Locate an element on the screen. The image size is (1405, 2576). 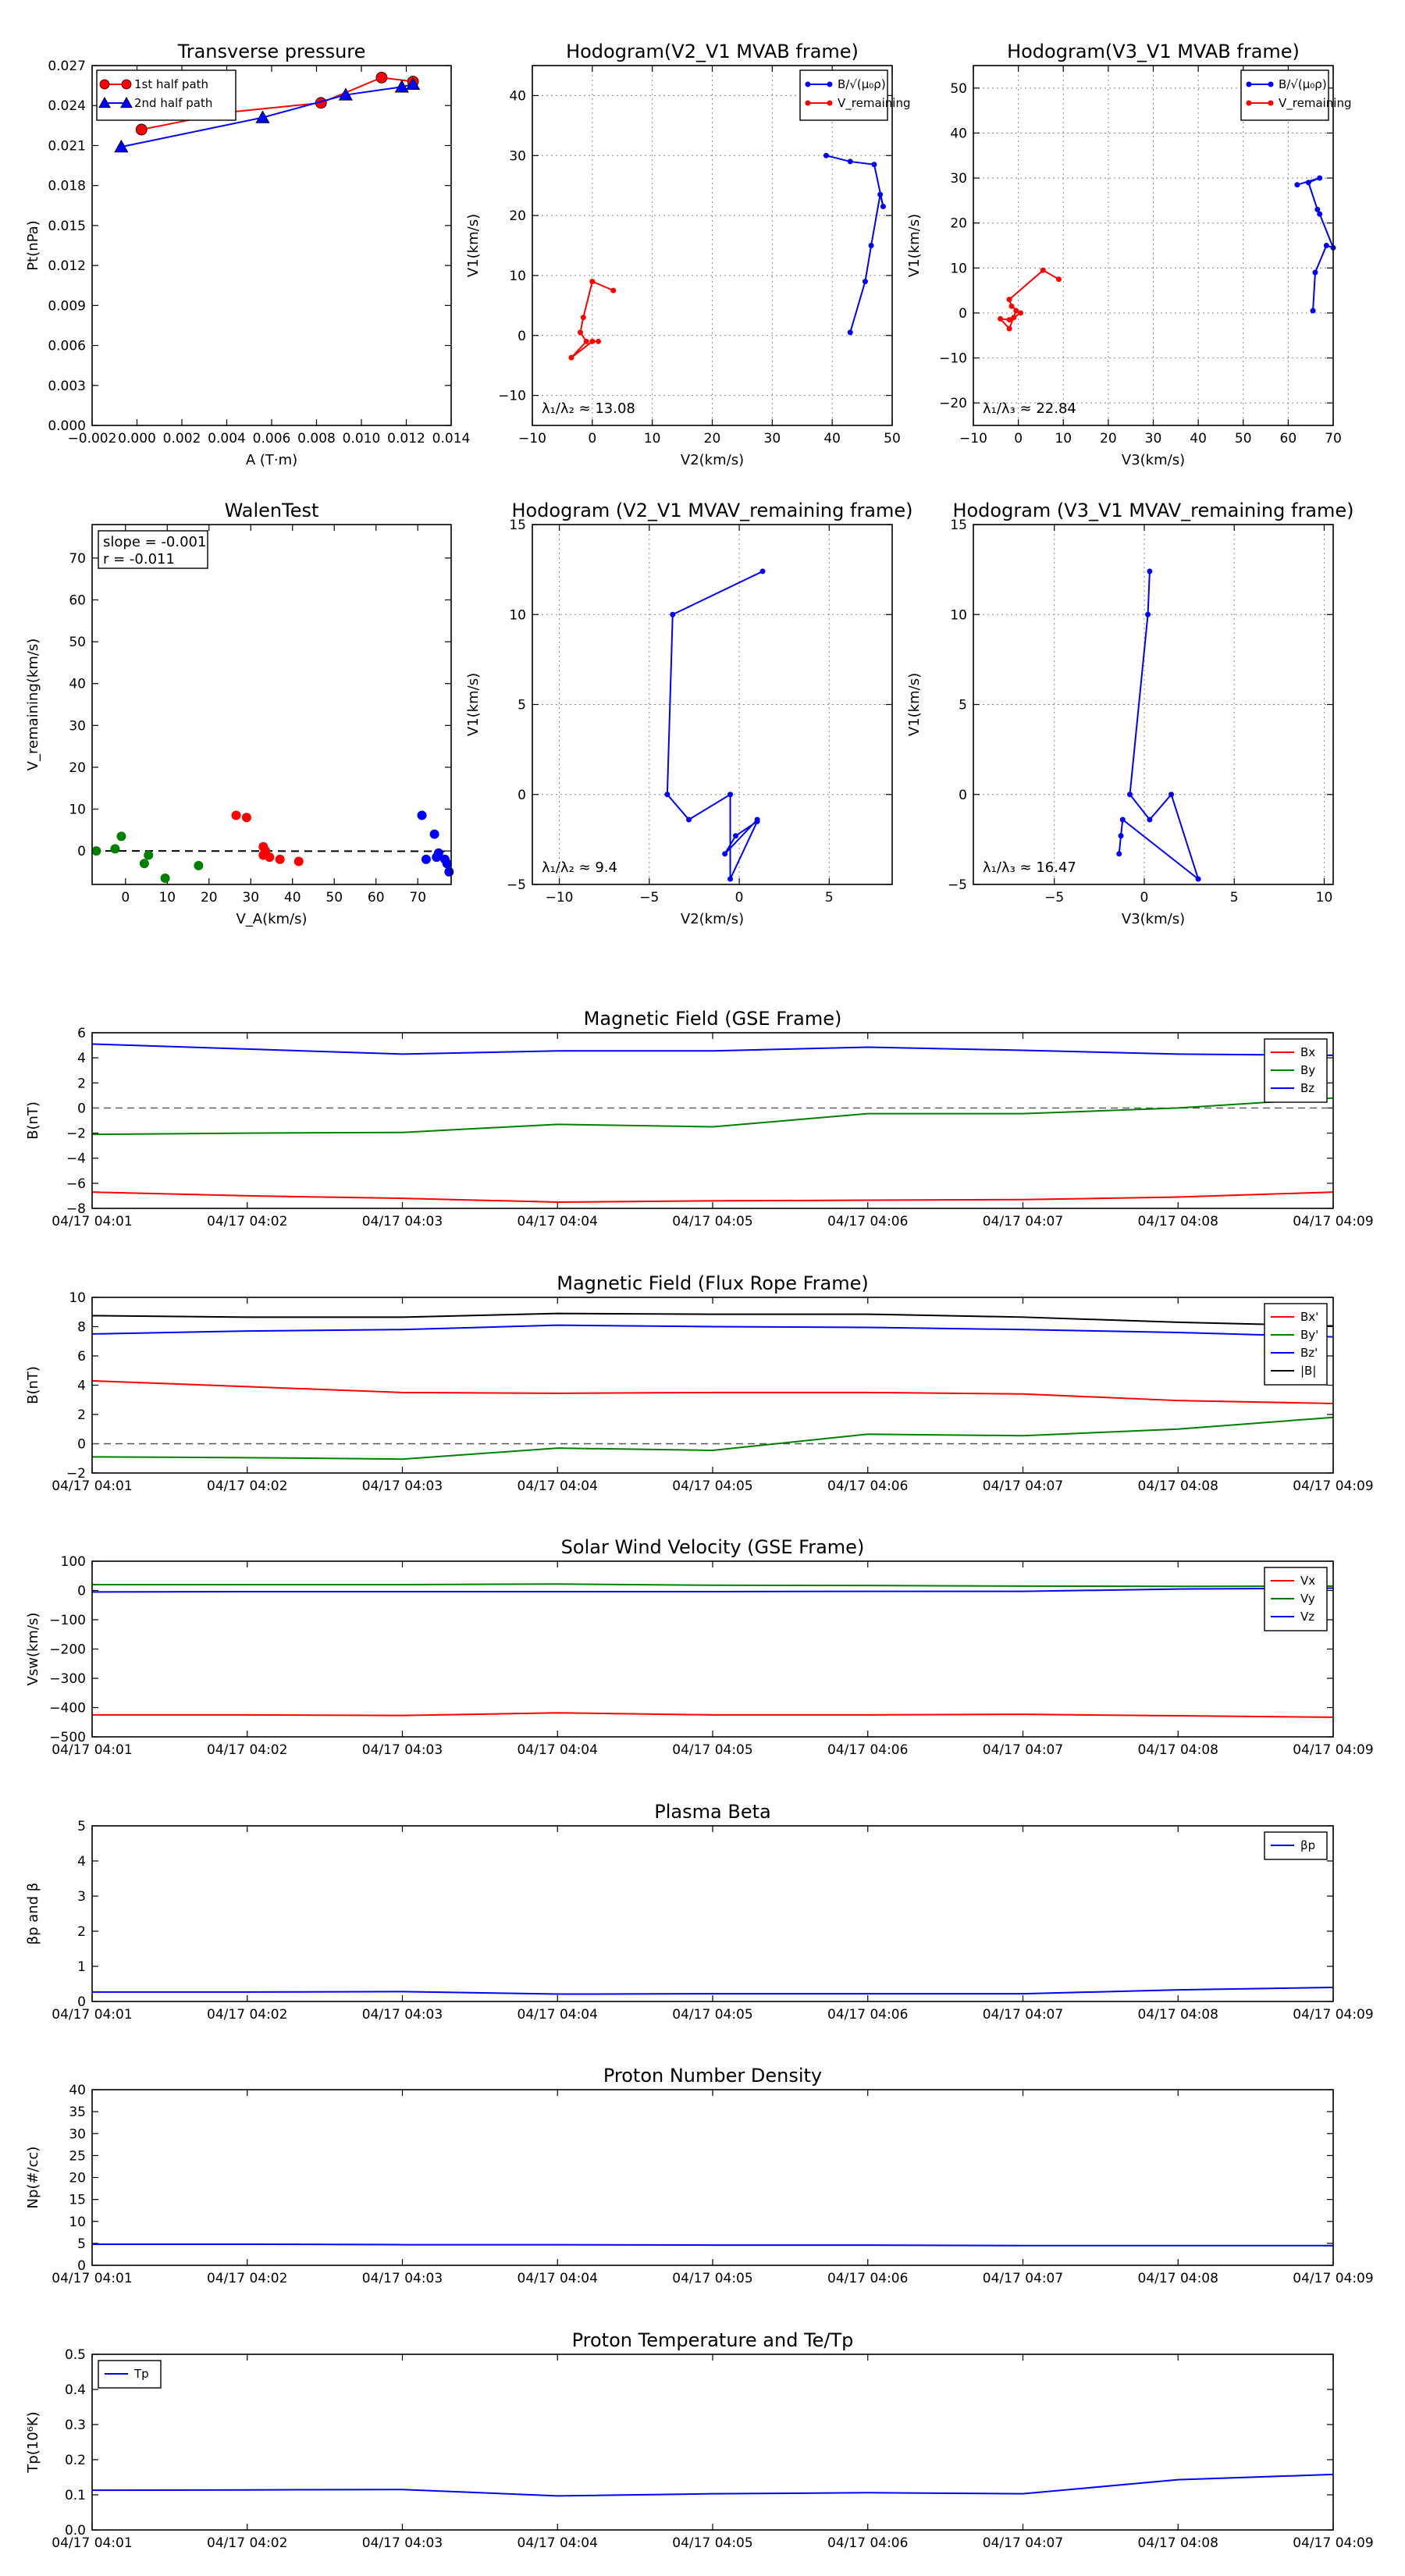
y-tick-label: 0.2 is located at coordinates (76, 2460).